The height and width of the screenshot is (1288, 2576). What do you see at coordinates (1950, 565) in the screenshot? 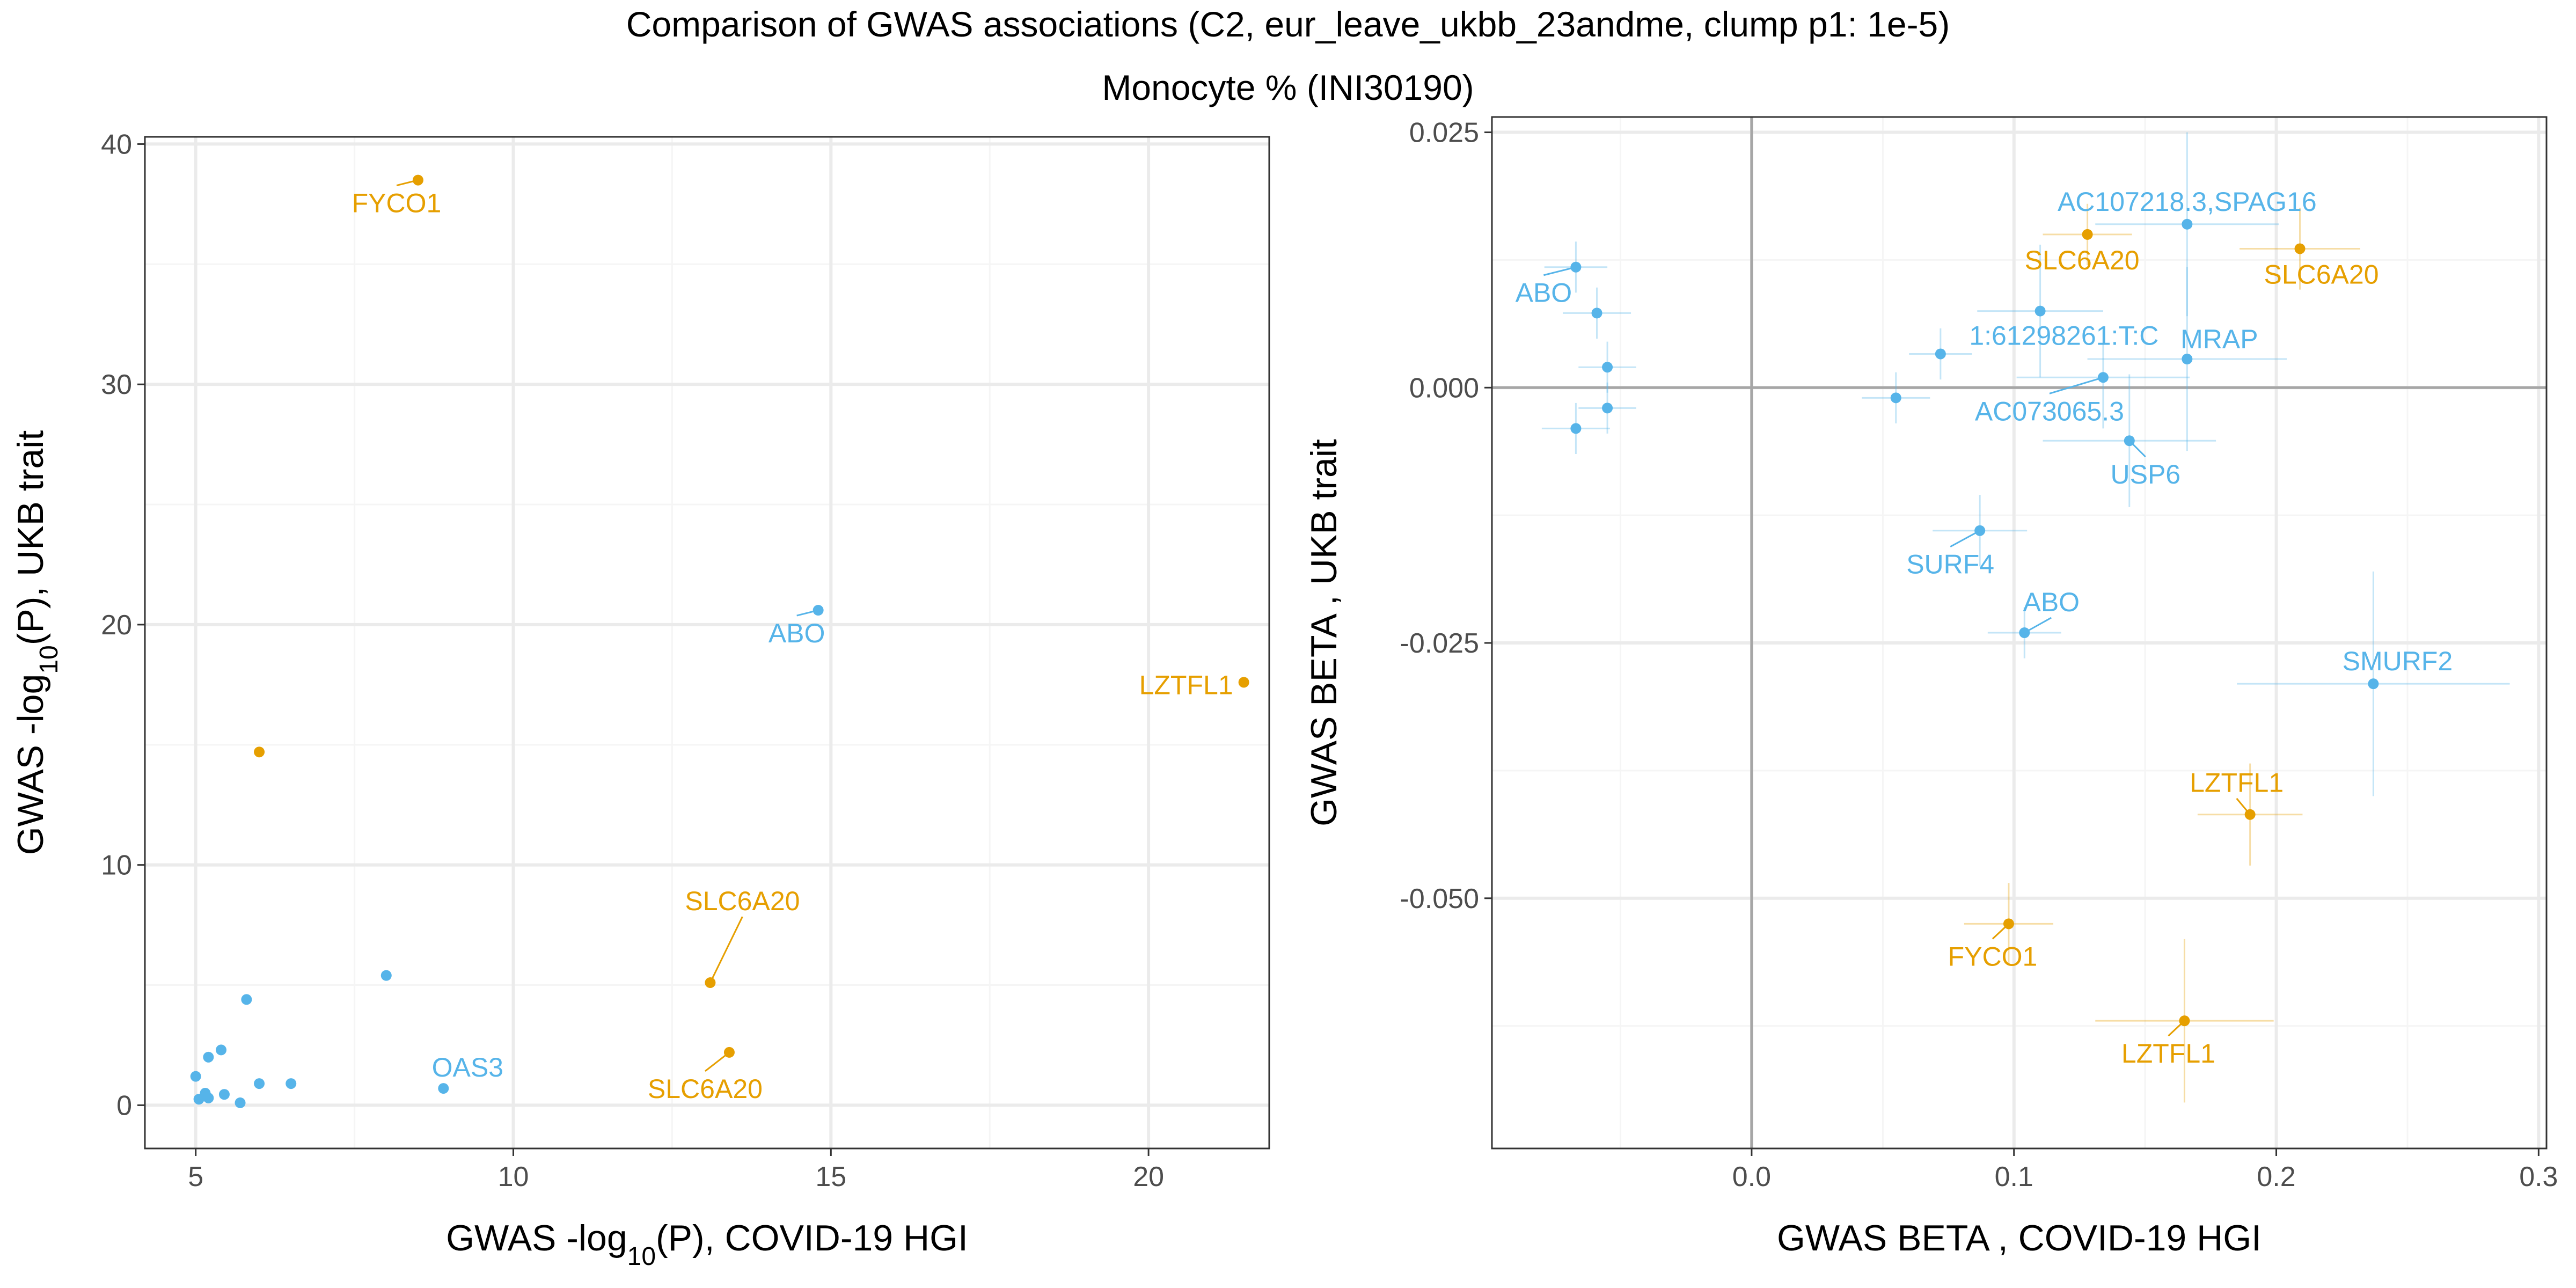
I see `right-point-label: SURF4` at bounding box center [1950, 565].